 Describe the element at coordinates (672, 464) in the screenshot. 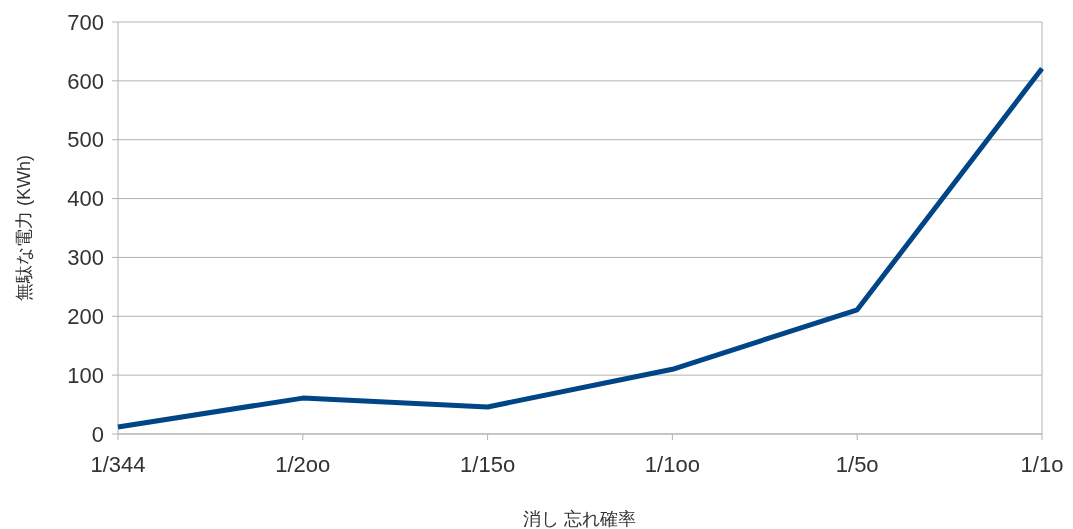

I see `x-tick-label: 1/1oo` at that location.